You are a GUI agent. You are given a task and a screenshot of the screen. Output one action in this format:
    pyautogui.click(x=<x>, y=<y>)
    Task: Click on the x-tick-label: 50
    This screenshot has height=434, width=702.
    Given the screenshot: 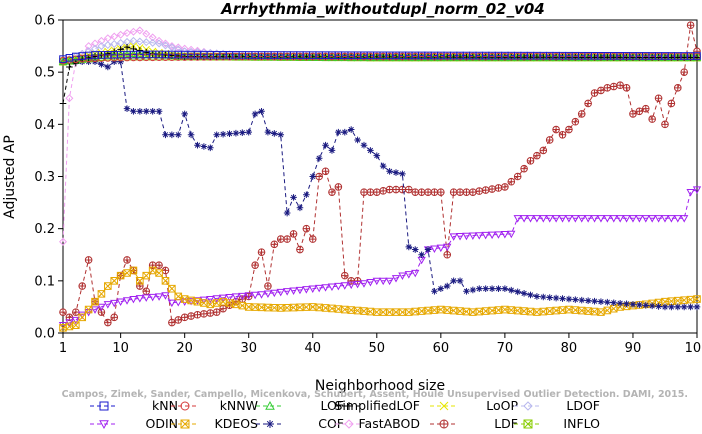 What is the action you would take?
    pyautogui.click(x=377, y=348)
    